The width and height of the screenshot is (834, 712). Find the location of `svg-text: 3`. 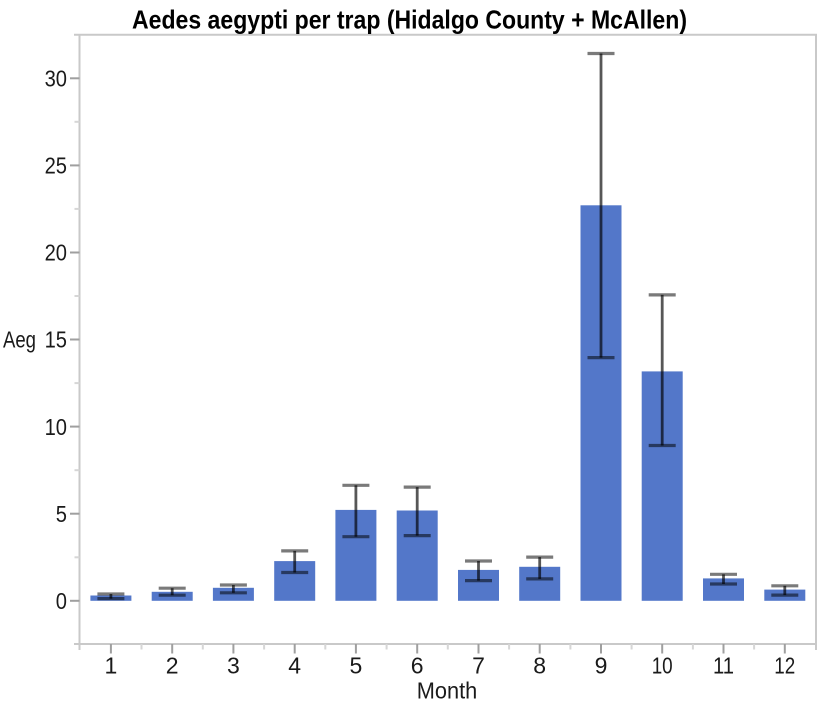

svg-text: 3 is located at coordinates (233, 666).